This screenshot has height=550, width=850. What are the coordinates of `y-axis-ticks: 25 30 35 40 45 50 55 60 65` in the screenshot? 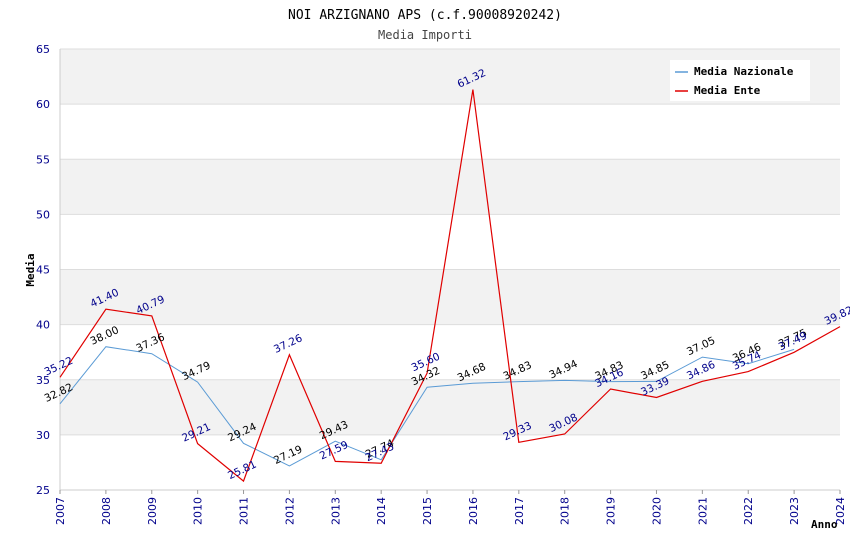 It's located at (43, 270).